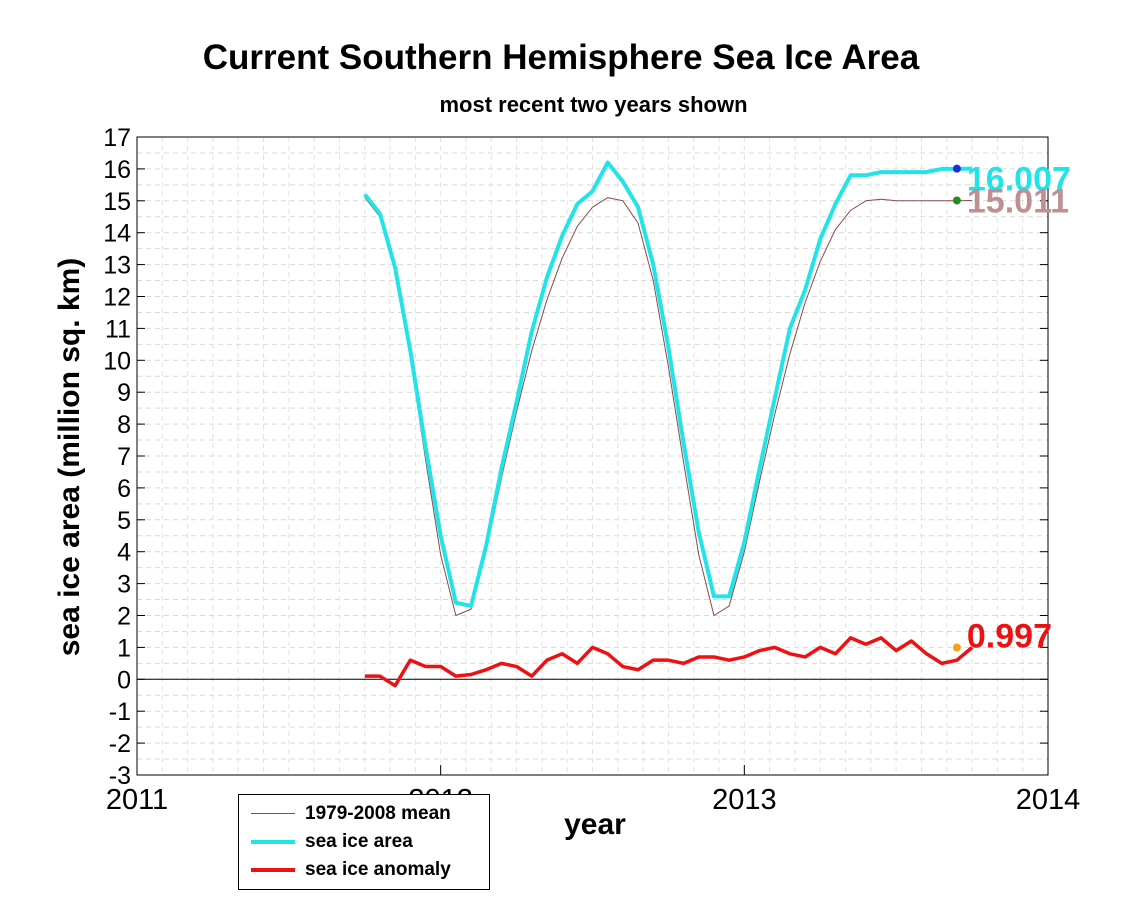 Image resolution: width=1122 pixels, height=912 pixels. Describe the element at coordinates (117, 170) in the screenshot. I see `y-tick-label: 16` at that location.